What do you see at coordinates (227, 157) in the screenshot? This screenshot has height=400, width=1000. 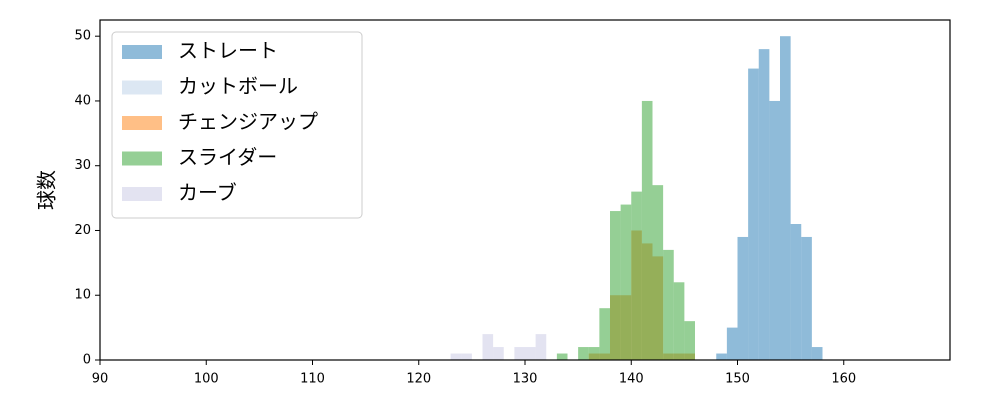 I see `legend-label: スライダー` at bounding box center [227, 157].